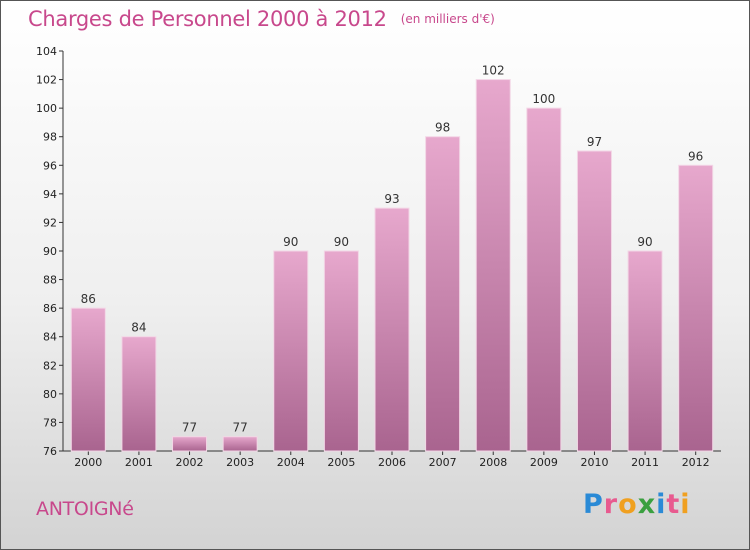  I want to click on y-tick-label: 76, so click(50, 451).